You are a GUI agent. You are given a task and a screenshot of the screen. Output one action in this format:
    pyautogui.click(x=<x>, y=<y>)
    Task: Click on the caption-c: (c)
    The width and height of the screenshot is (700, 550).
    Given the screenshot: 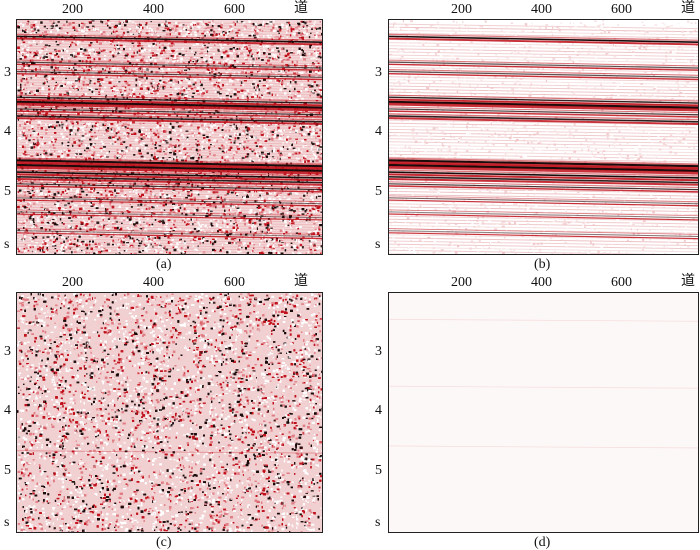 What is the action you would take?
    pyautogui.click(x=164, y=543)
    